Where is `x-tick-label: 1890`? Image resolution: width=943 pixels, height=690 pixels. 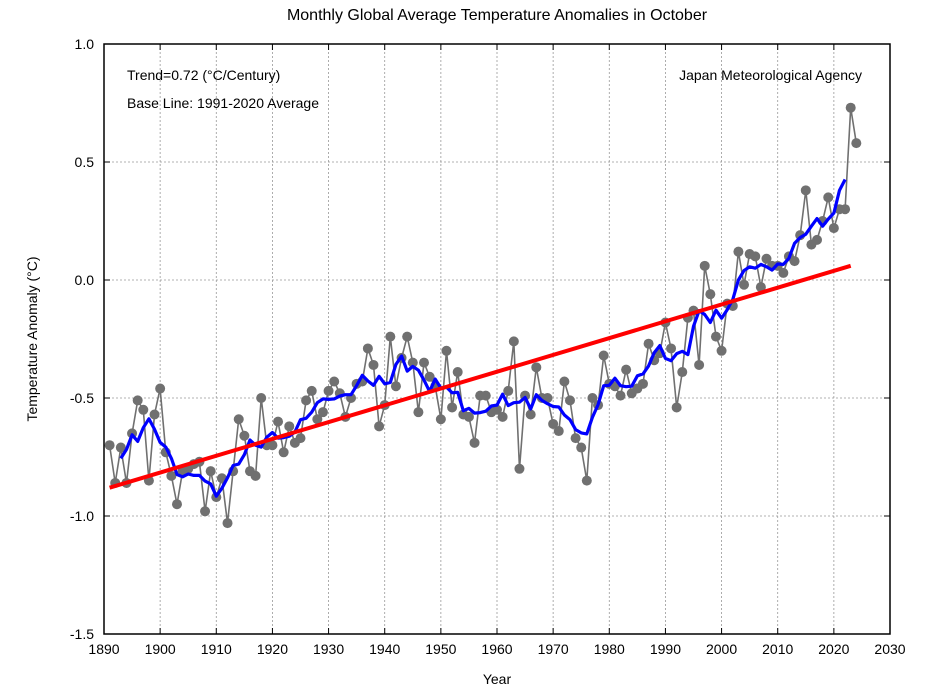 x-tick-label: 1890 is located at coordinates (103, 649).